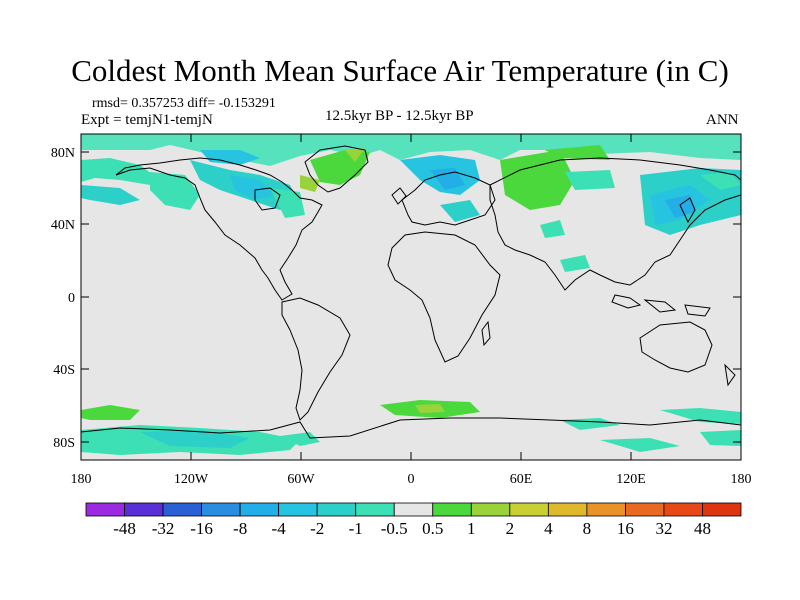 The height and width of the screenshot is (600, 800). Describe the element at coordinates (432, 528) in the screenshot. I see `colorbar-label: 0.5` at that location.